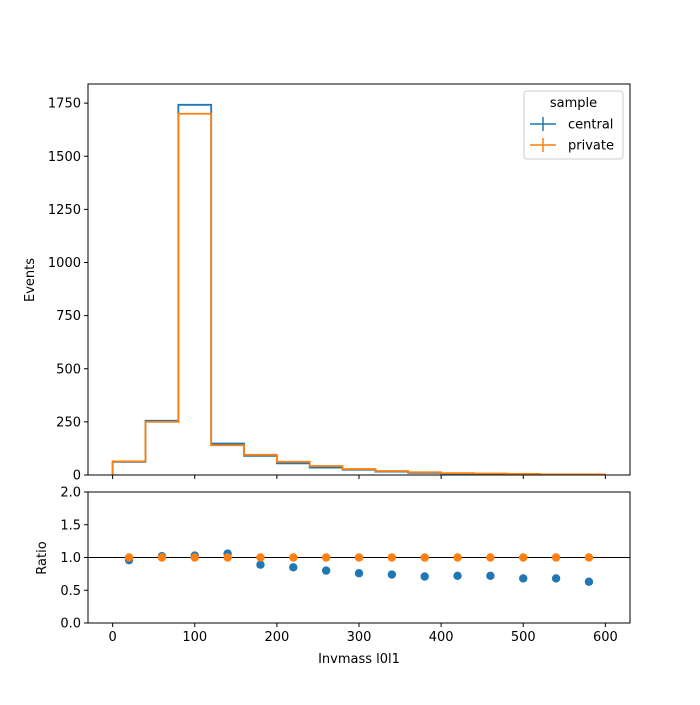 This screenshot has height=705, width=700. What do you see at coordinates (68, 422) in the screenshot?
I see `main-y-tick-label: 250` at bounding box center [68, 422].